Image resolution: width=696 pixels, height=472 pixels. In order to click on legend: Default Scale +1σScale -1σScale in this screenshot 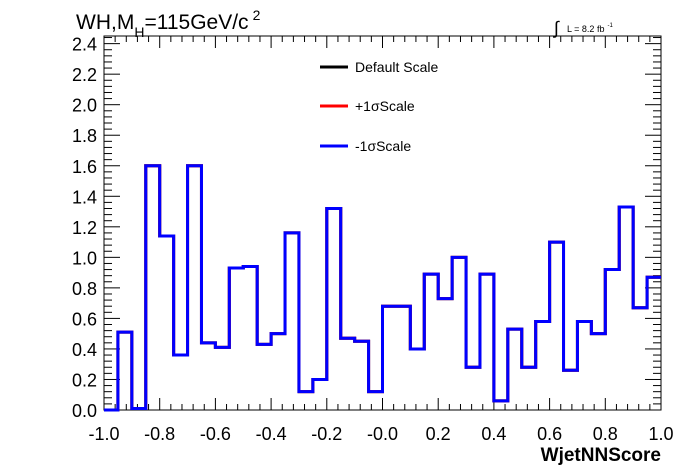, I will do `click(379, 106)`.